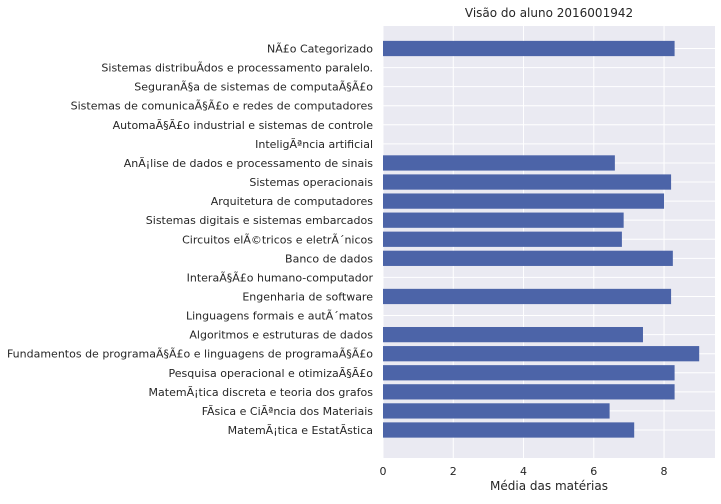  What do you see at coordinates (271, 373) in the screenshot?
I see `category-label: Pesquisa operacional e otimizaÃ§Ã£o` at bounding box center [271, 373].